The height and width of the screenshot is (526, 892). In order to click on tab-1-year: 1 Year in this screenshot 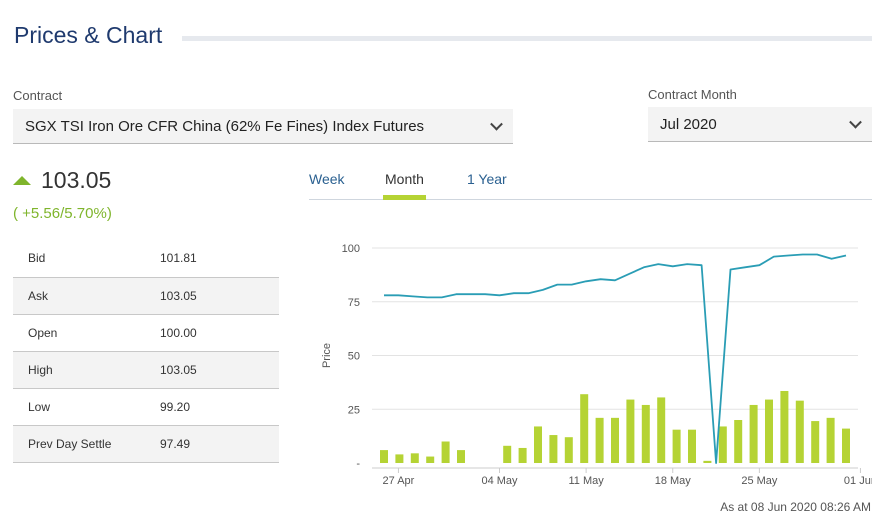, I will do `click(487, 179)`.